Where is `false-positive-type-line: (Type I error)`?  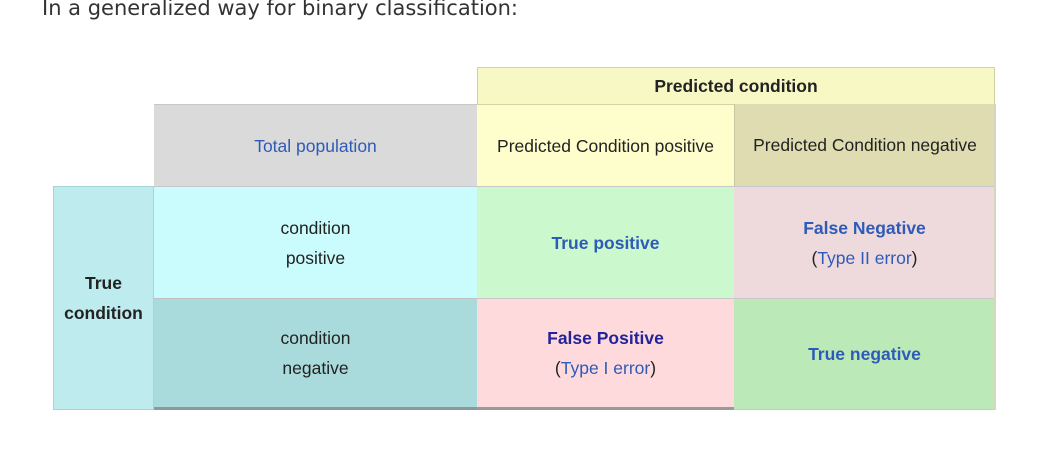 false-positive-type-line: (Type I error) is located at coordinates (605, 368).